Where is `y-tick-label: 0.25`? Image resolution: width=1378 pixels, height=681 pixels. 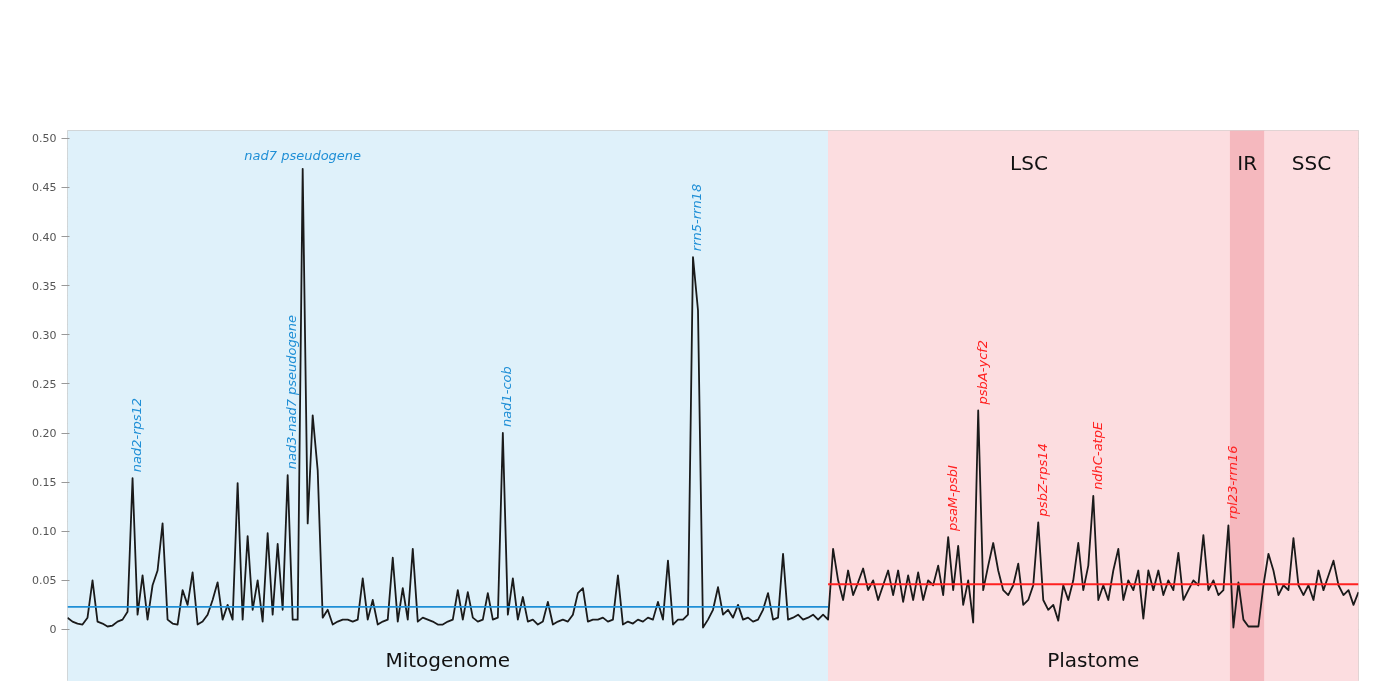 y-tick-label: 0.25 is located at coordinates (44, 384).